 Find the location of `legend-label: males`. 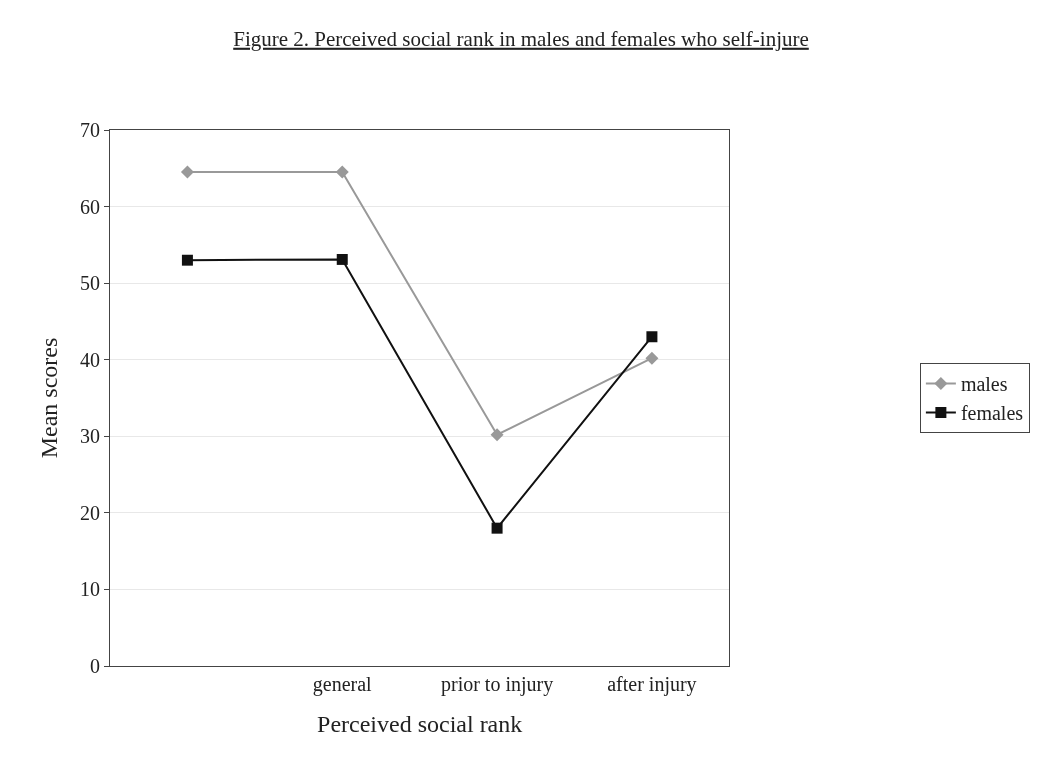

legend-label: males is located at coordinates (984, 384).